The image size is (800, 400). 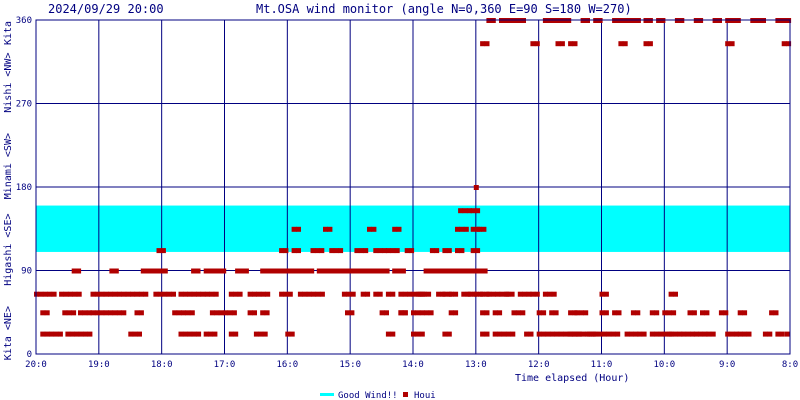 What do you see at coordinates (99, 365) in the screenshot?
I see `x-tick-label: 19:0` at bounding box center [99, 365].